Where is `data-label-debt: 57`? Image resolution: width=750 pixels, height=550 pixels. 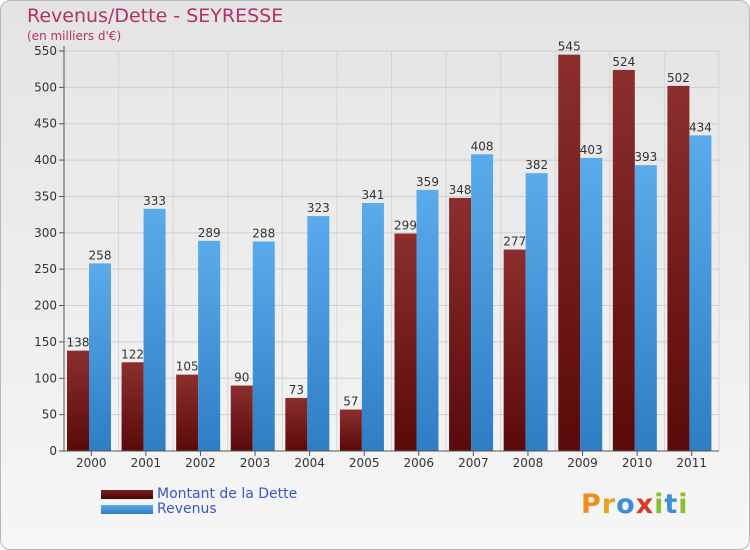
data-label-debt: 57 is located at coordinates (350, 402).